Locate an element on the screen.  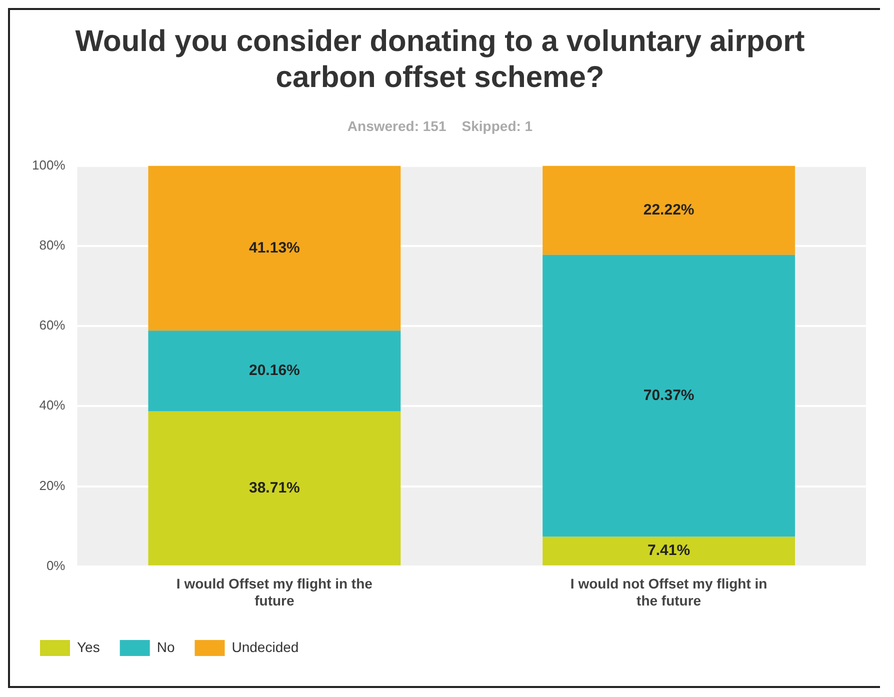
data-label: 20.16% is located at coordinates (274, 371).